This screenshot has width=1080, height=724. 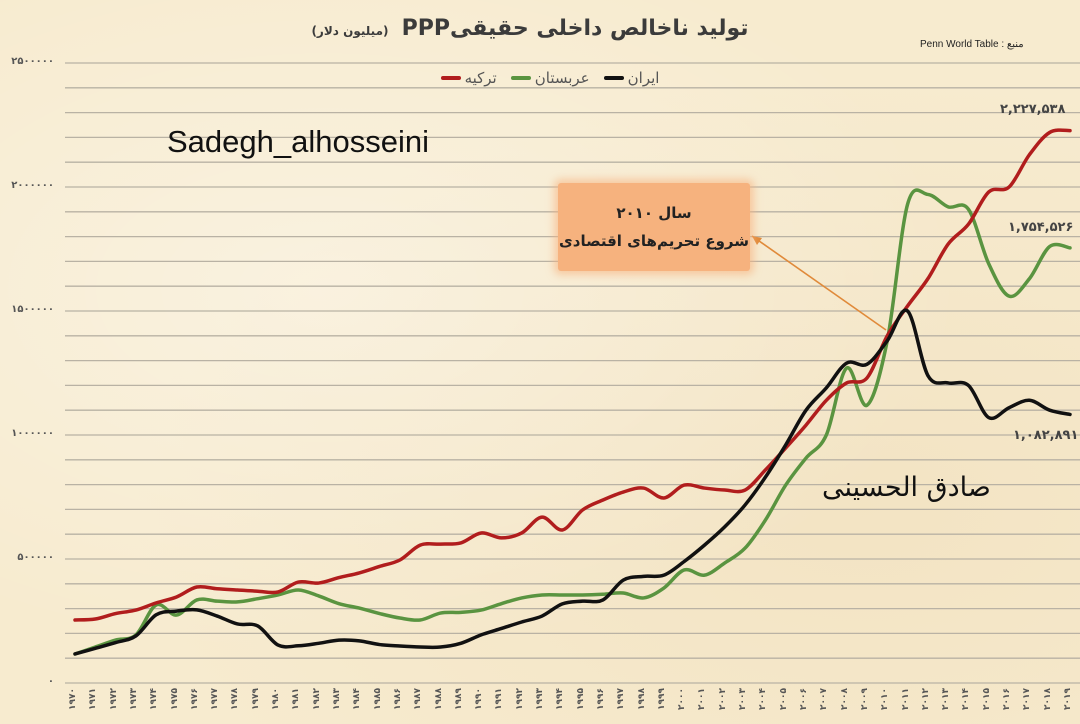 What do you see at coordinates (1068, 699) in the screenshot?
I see `x-tick-label: ۲۰۱۹` at bounding box center [1068, 699].